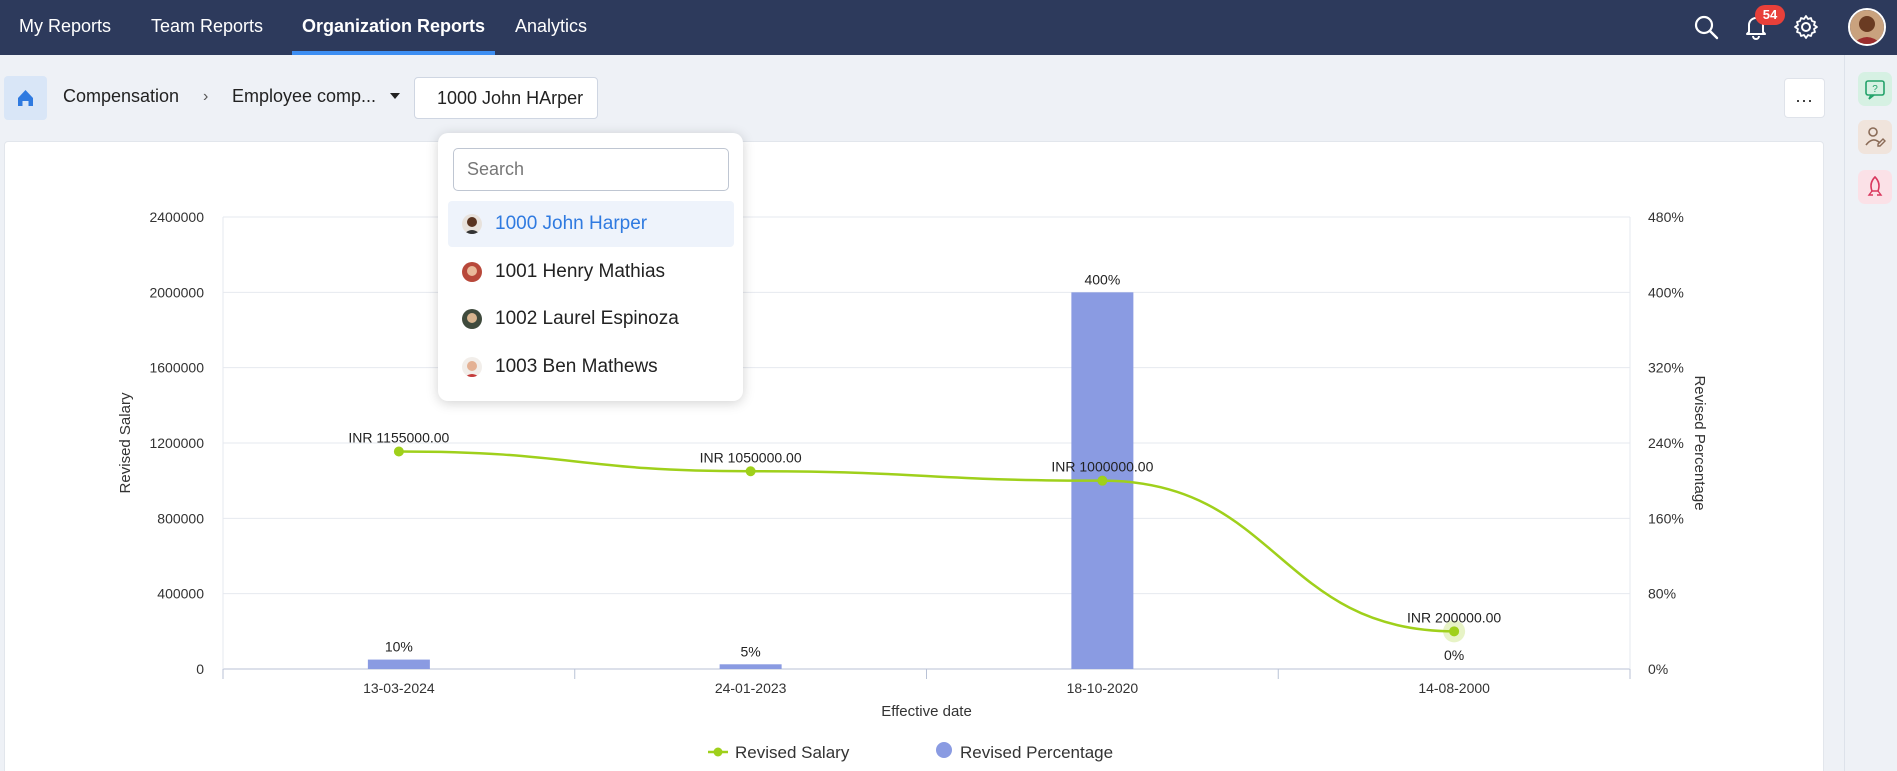 The width and height of the screenshot is (1897, 771). I want to click on legend-label-percentage: Revised Percentage, so click(1036, 752).